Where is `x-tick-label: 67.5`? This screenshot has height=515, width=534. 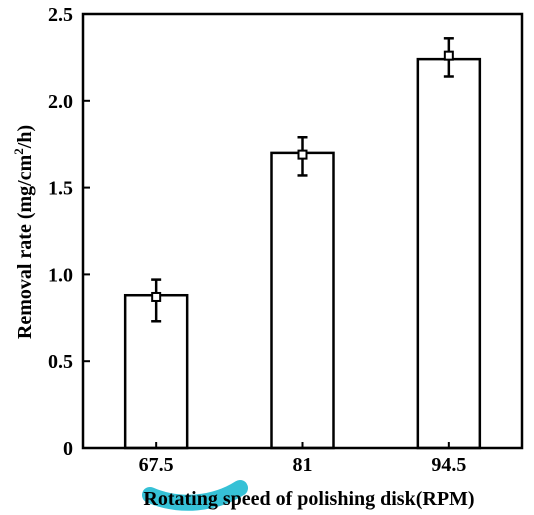 x-tick-label: 67.5 is located at coordinates (156, 465).